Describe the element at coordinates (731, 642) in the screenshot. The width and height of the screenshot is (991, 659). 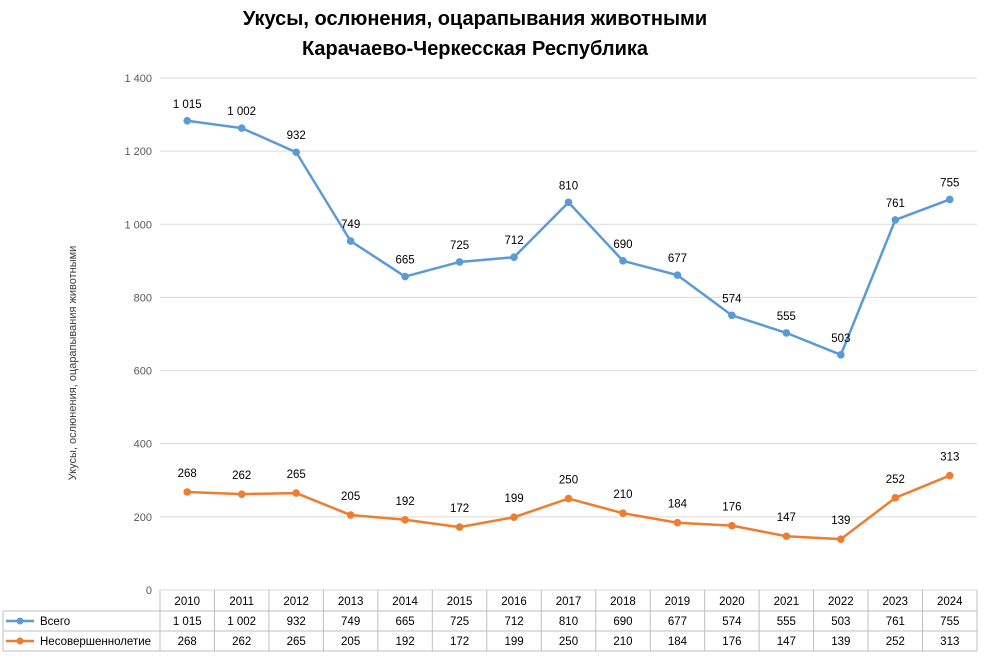
I see `table-cell: 176` at that location.